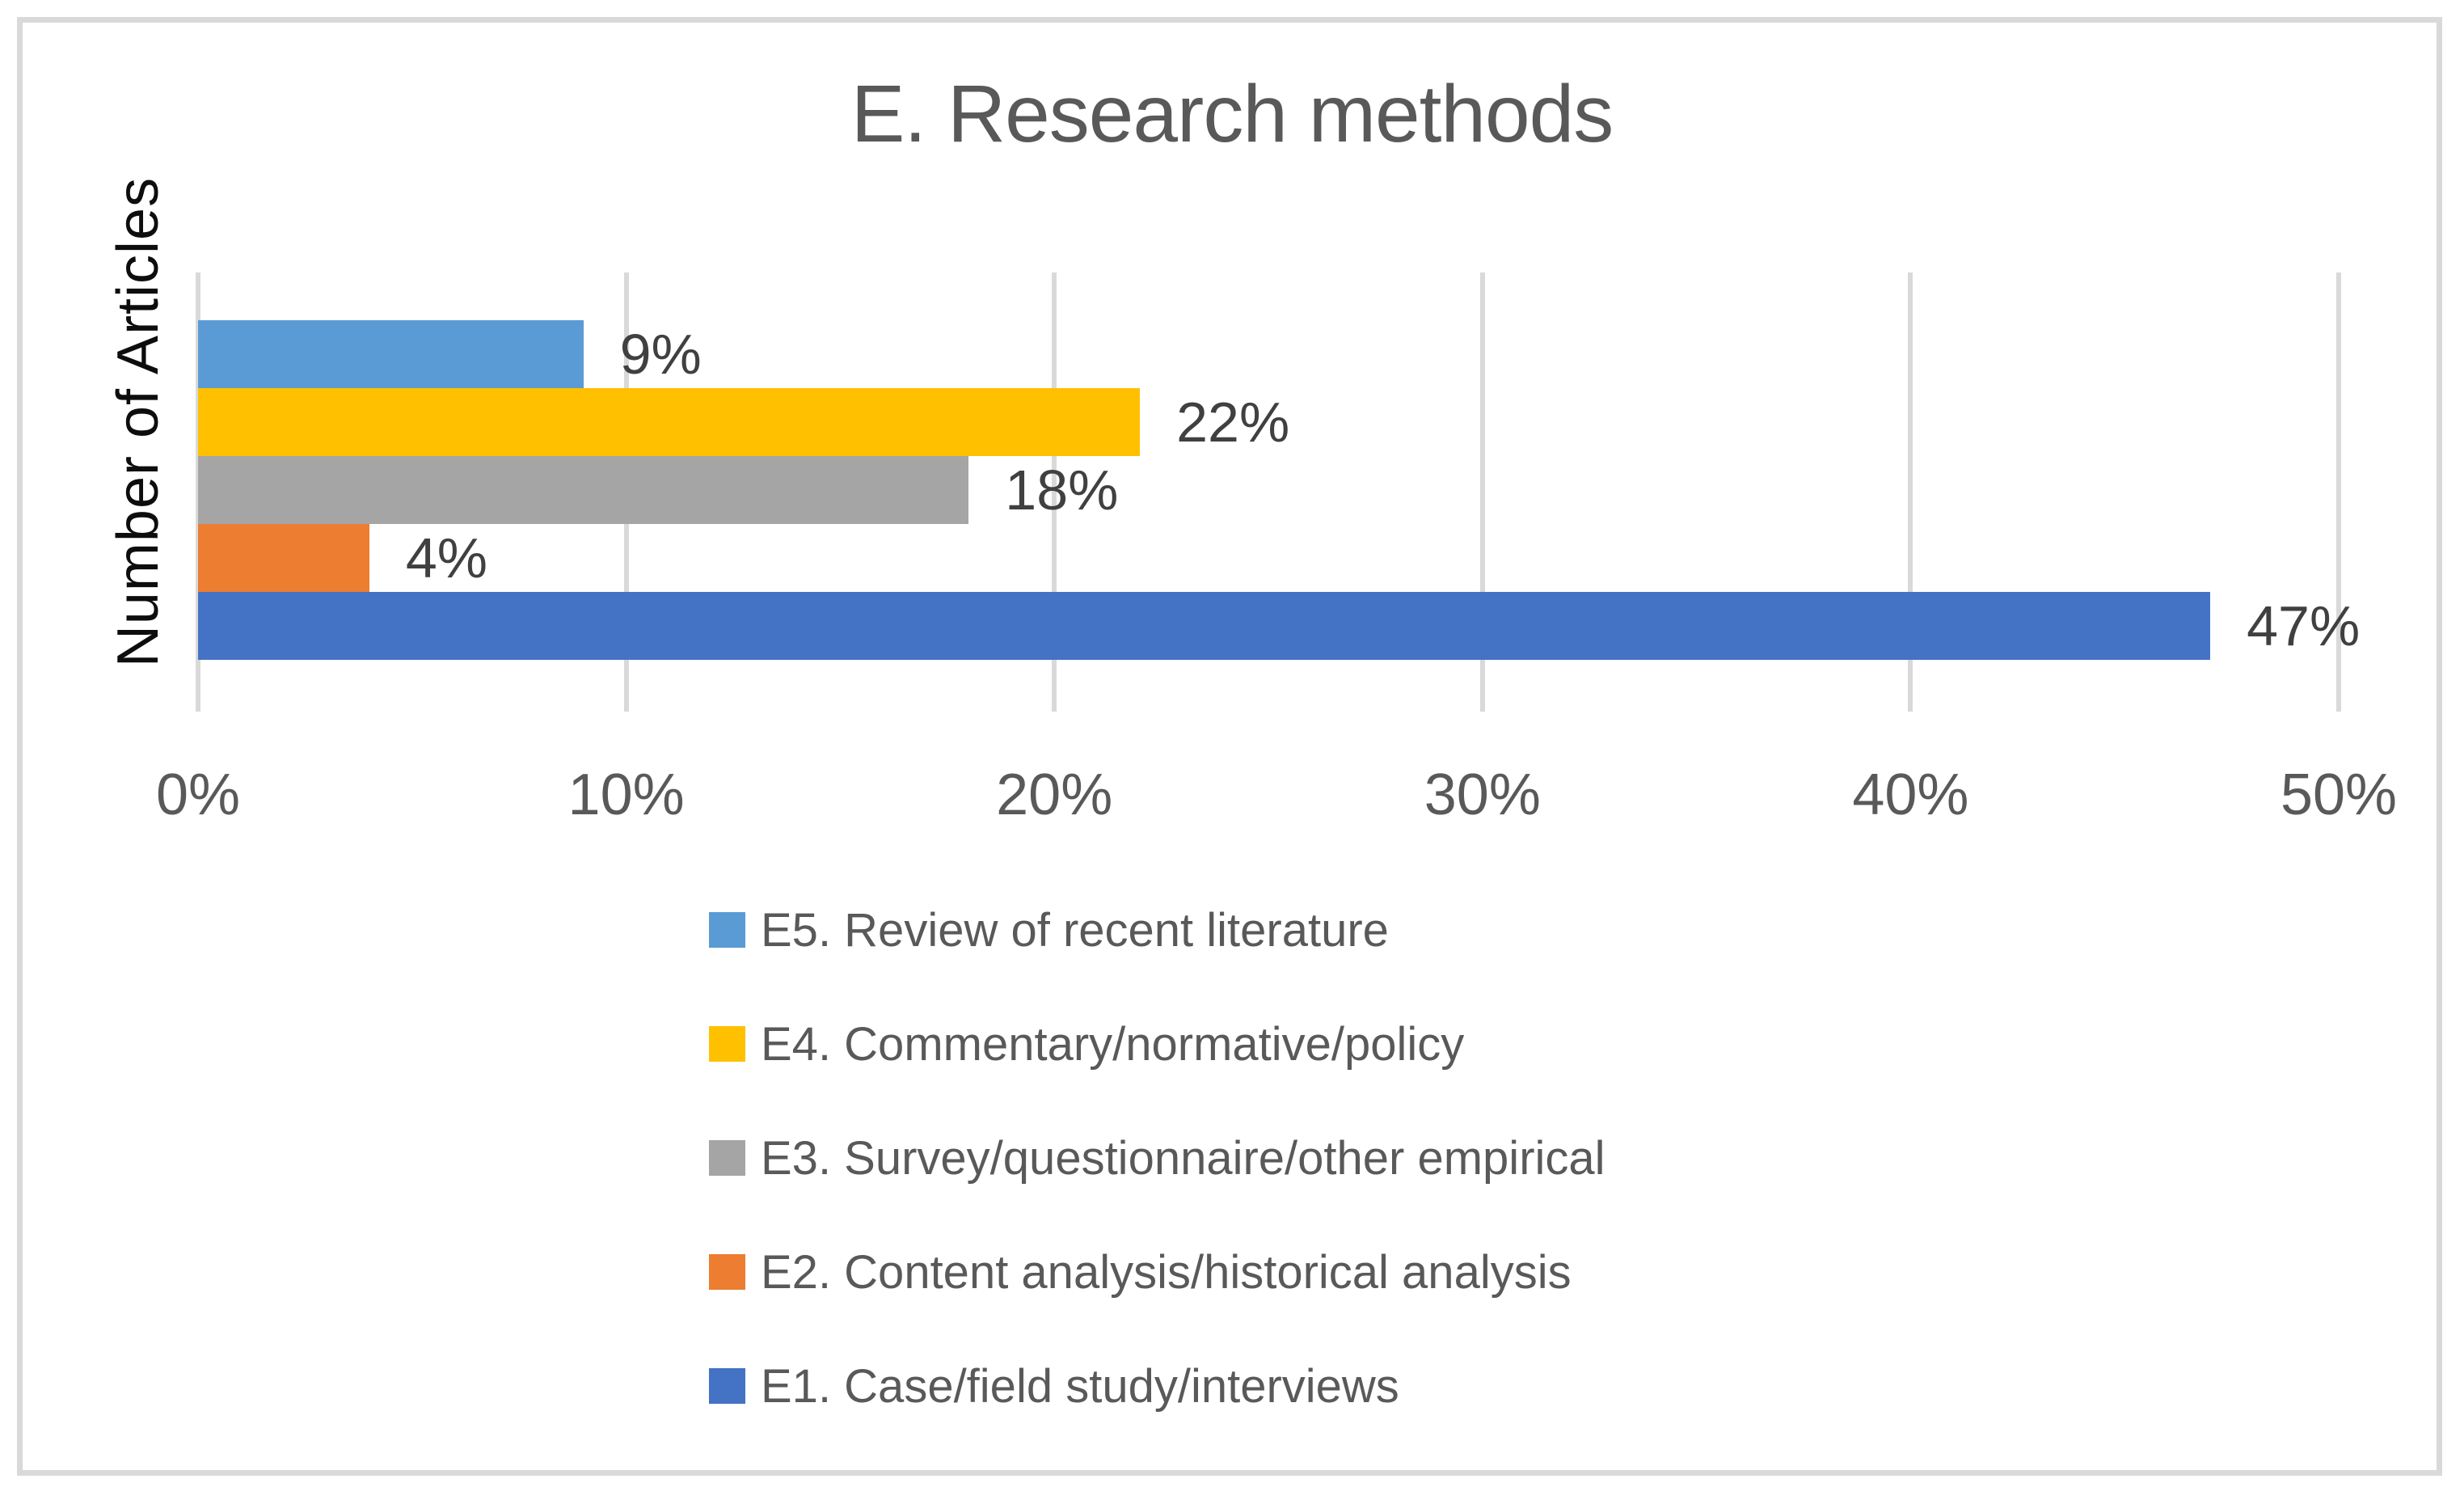  I want to click on x-tick-label: 10%, so click(626, 795).